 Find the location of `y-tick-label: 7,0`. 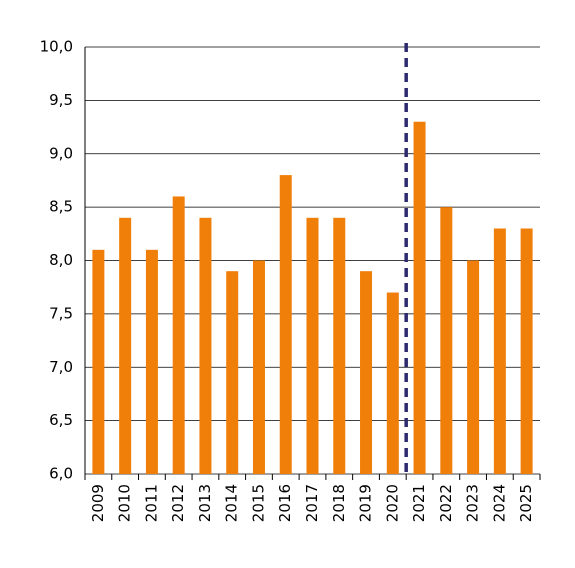

y-tick-label: 7,0 is located at coordinates (61, 367).